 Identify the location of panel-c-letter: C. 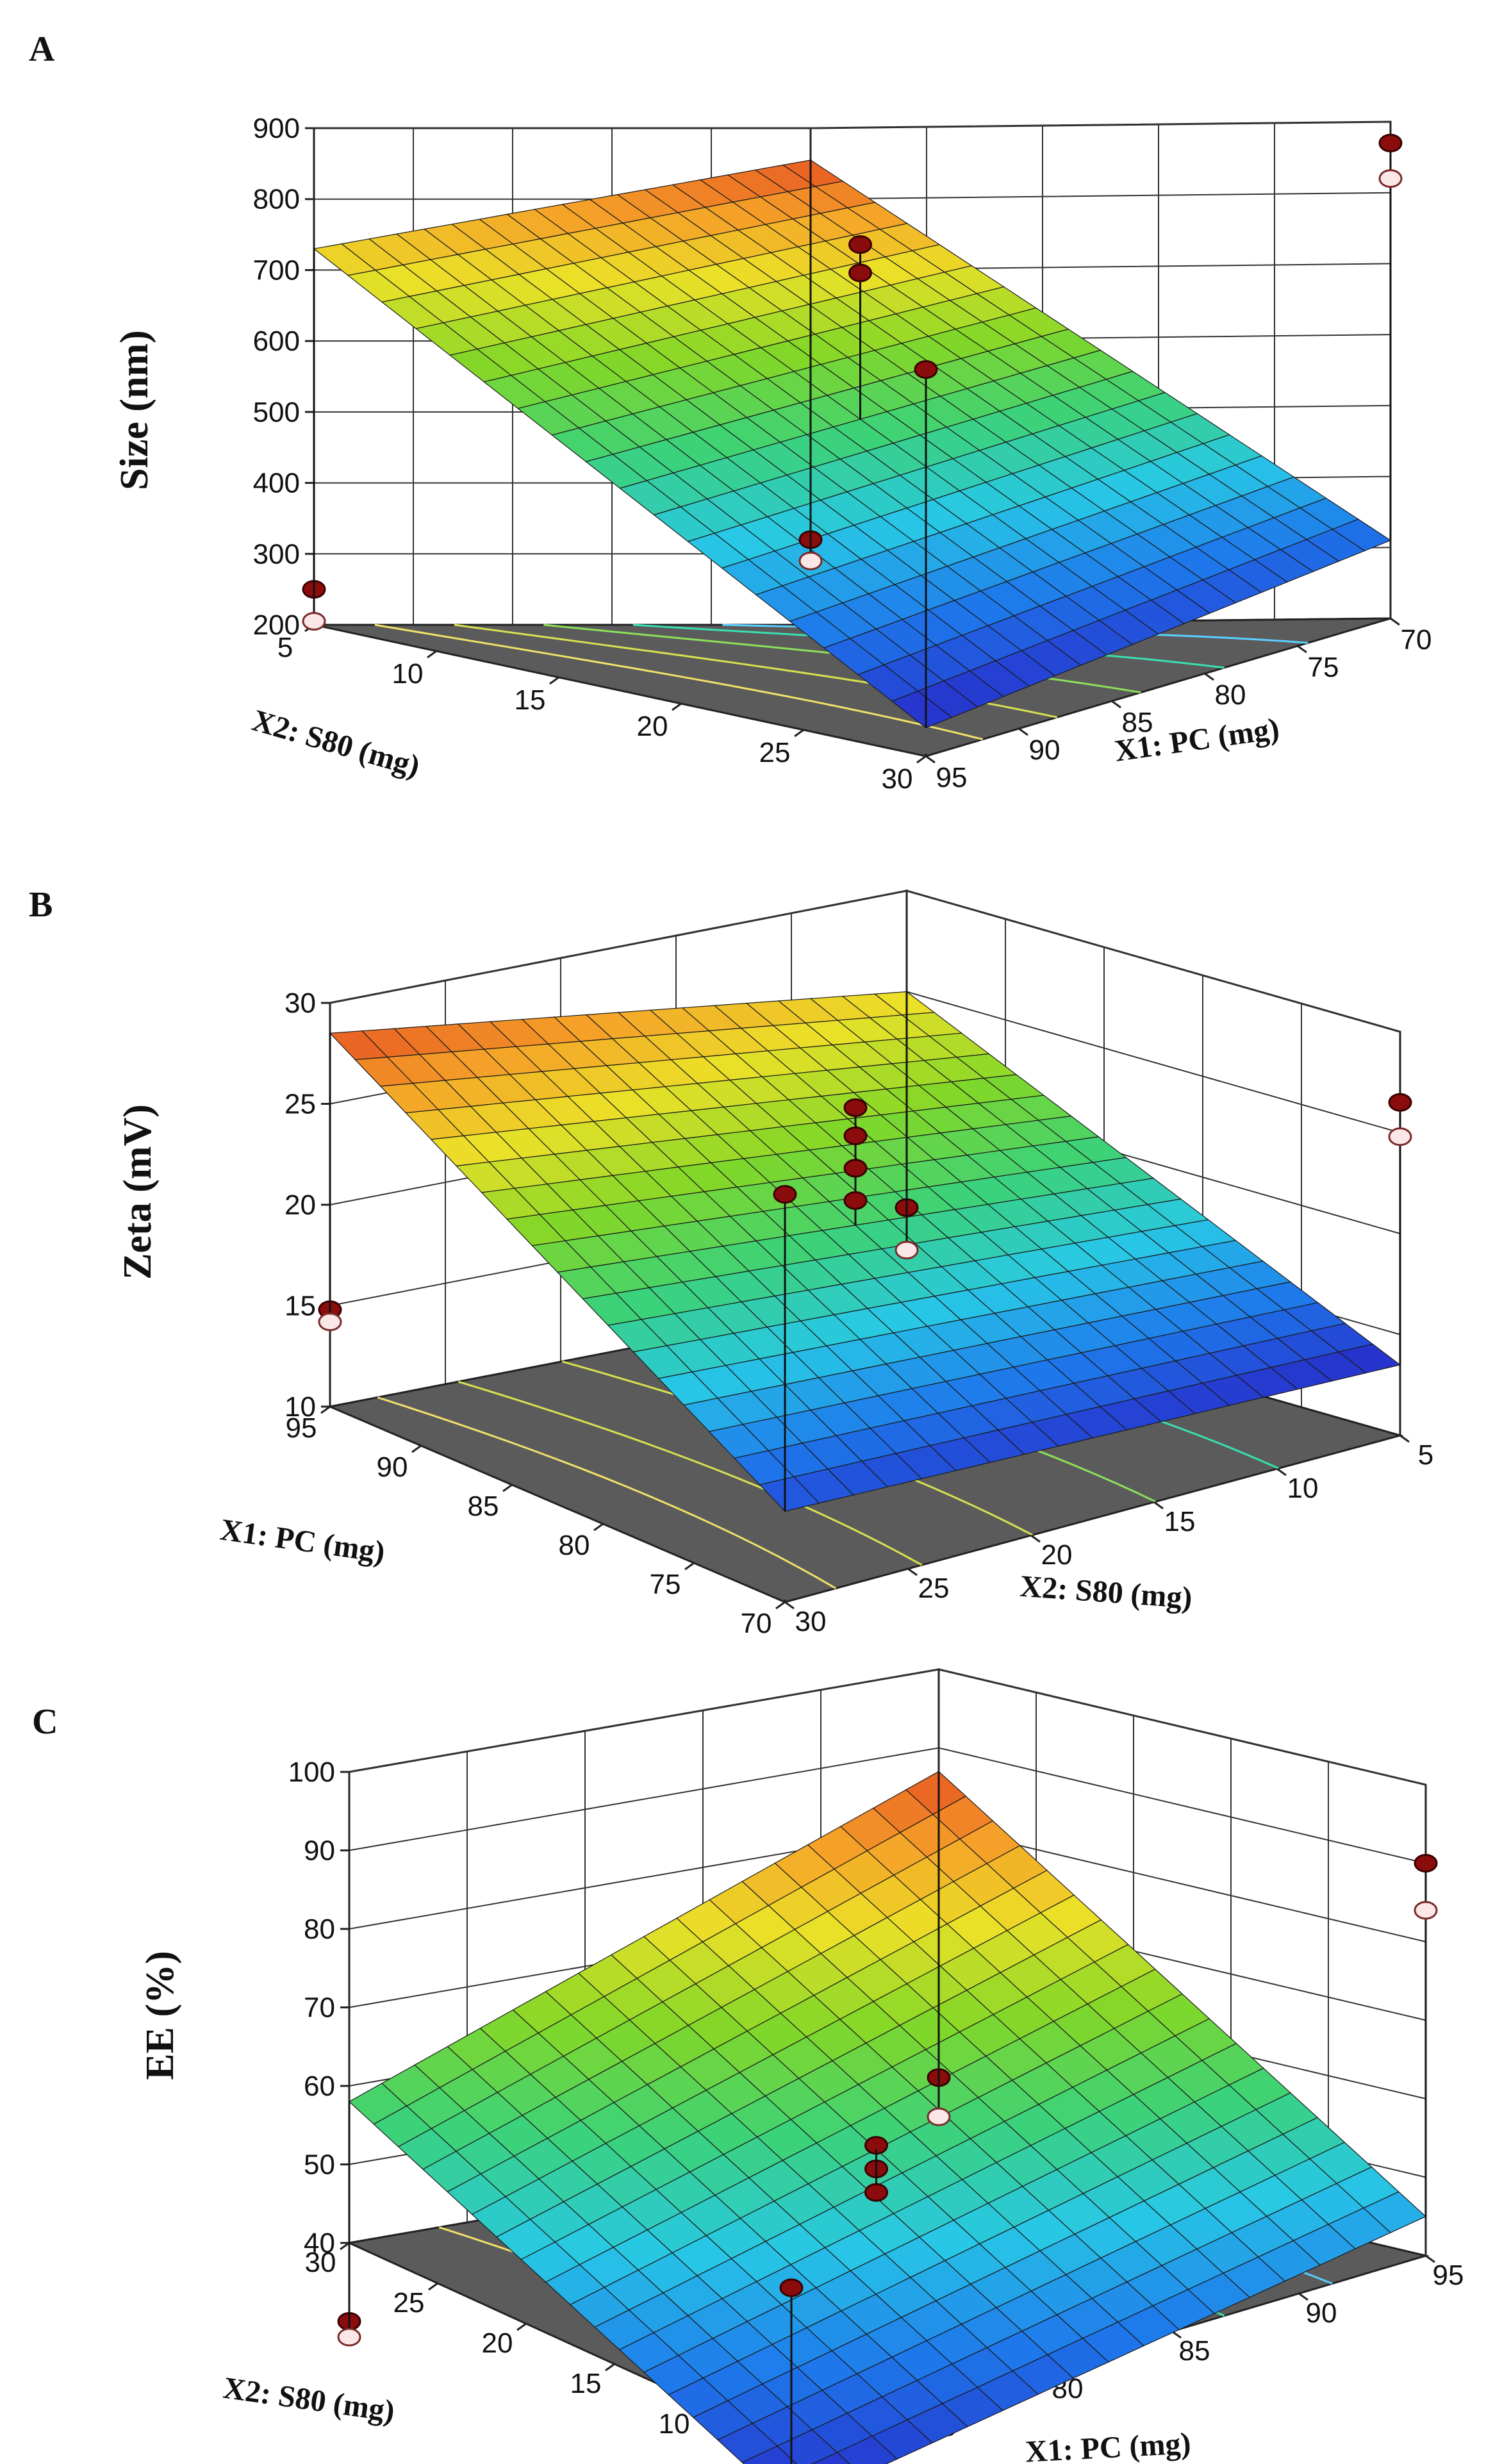
(45, 1722).